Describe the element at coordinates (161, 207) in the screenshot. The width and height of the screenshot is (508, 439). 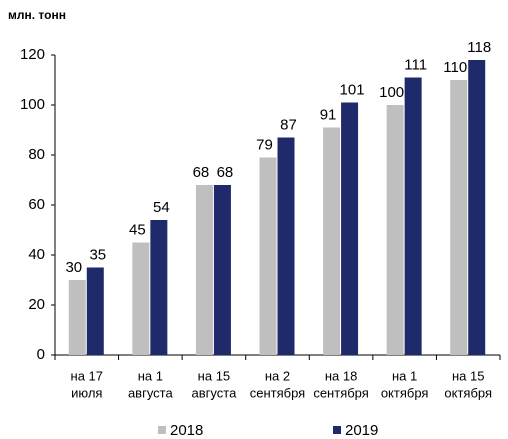
I see `value-label: 54` at that location.